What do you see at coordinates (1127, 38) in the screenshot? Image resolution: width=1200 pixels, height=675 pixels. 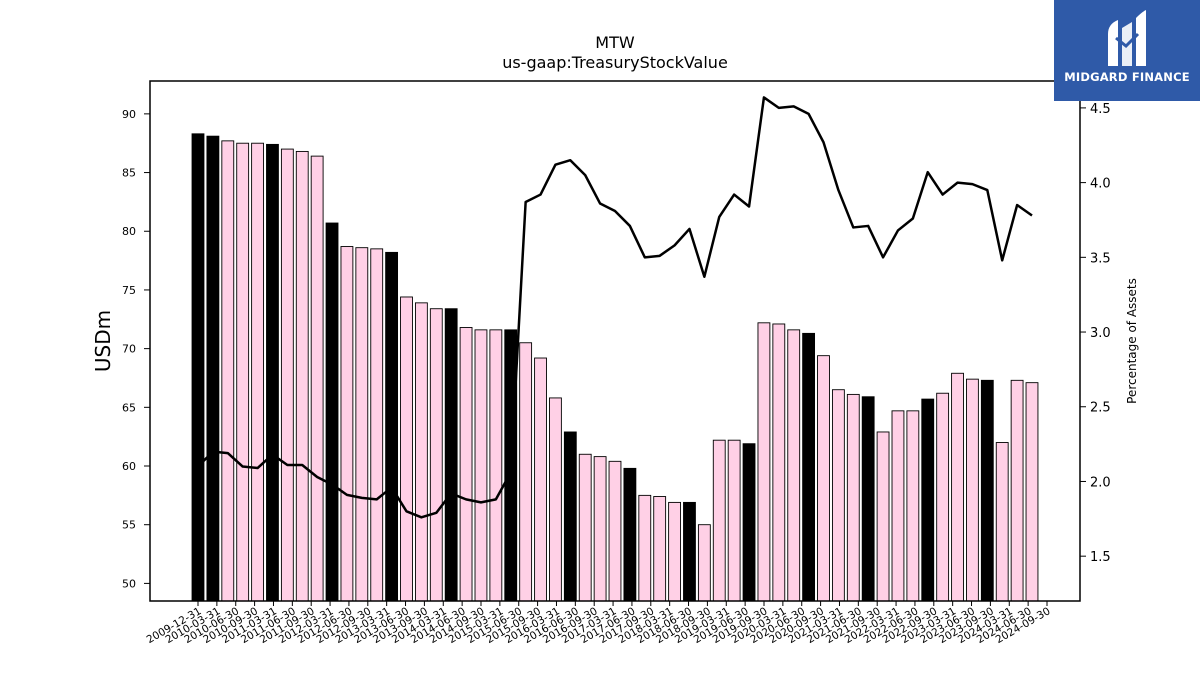 I see `logo-mark-icon` at bounding box center [1127, 38].